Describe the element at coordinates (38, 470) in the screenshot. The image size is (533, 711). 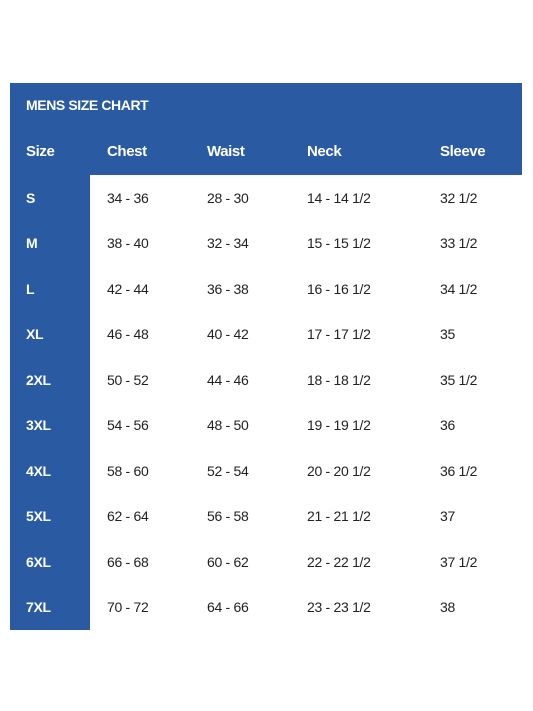
I see `size-cell: 4XL` at that location.